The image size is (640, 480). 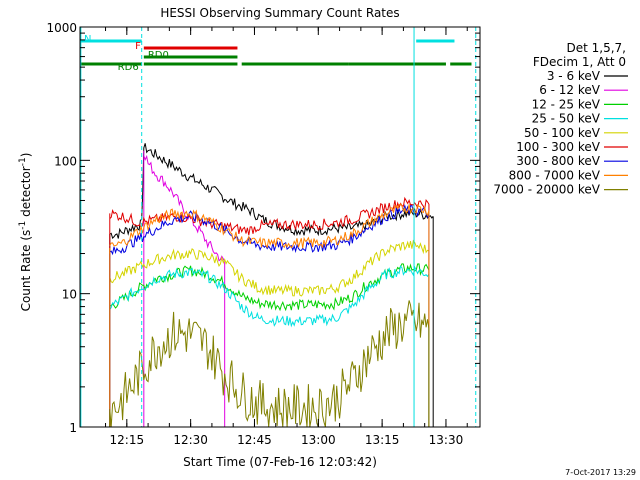 I want to click on legend-entry-label: 25 - 50 keV, so click(x=566, y=119).